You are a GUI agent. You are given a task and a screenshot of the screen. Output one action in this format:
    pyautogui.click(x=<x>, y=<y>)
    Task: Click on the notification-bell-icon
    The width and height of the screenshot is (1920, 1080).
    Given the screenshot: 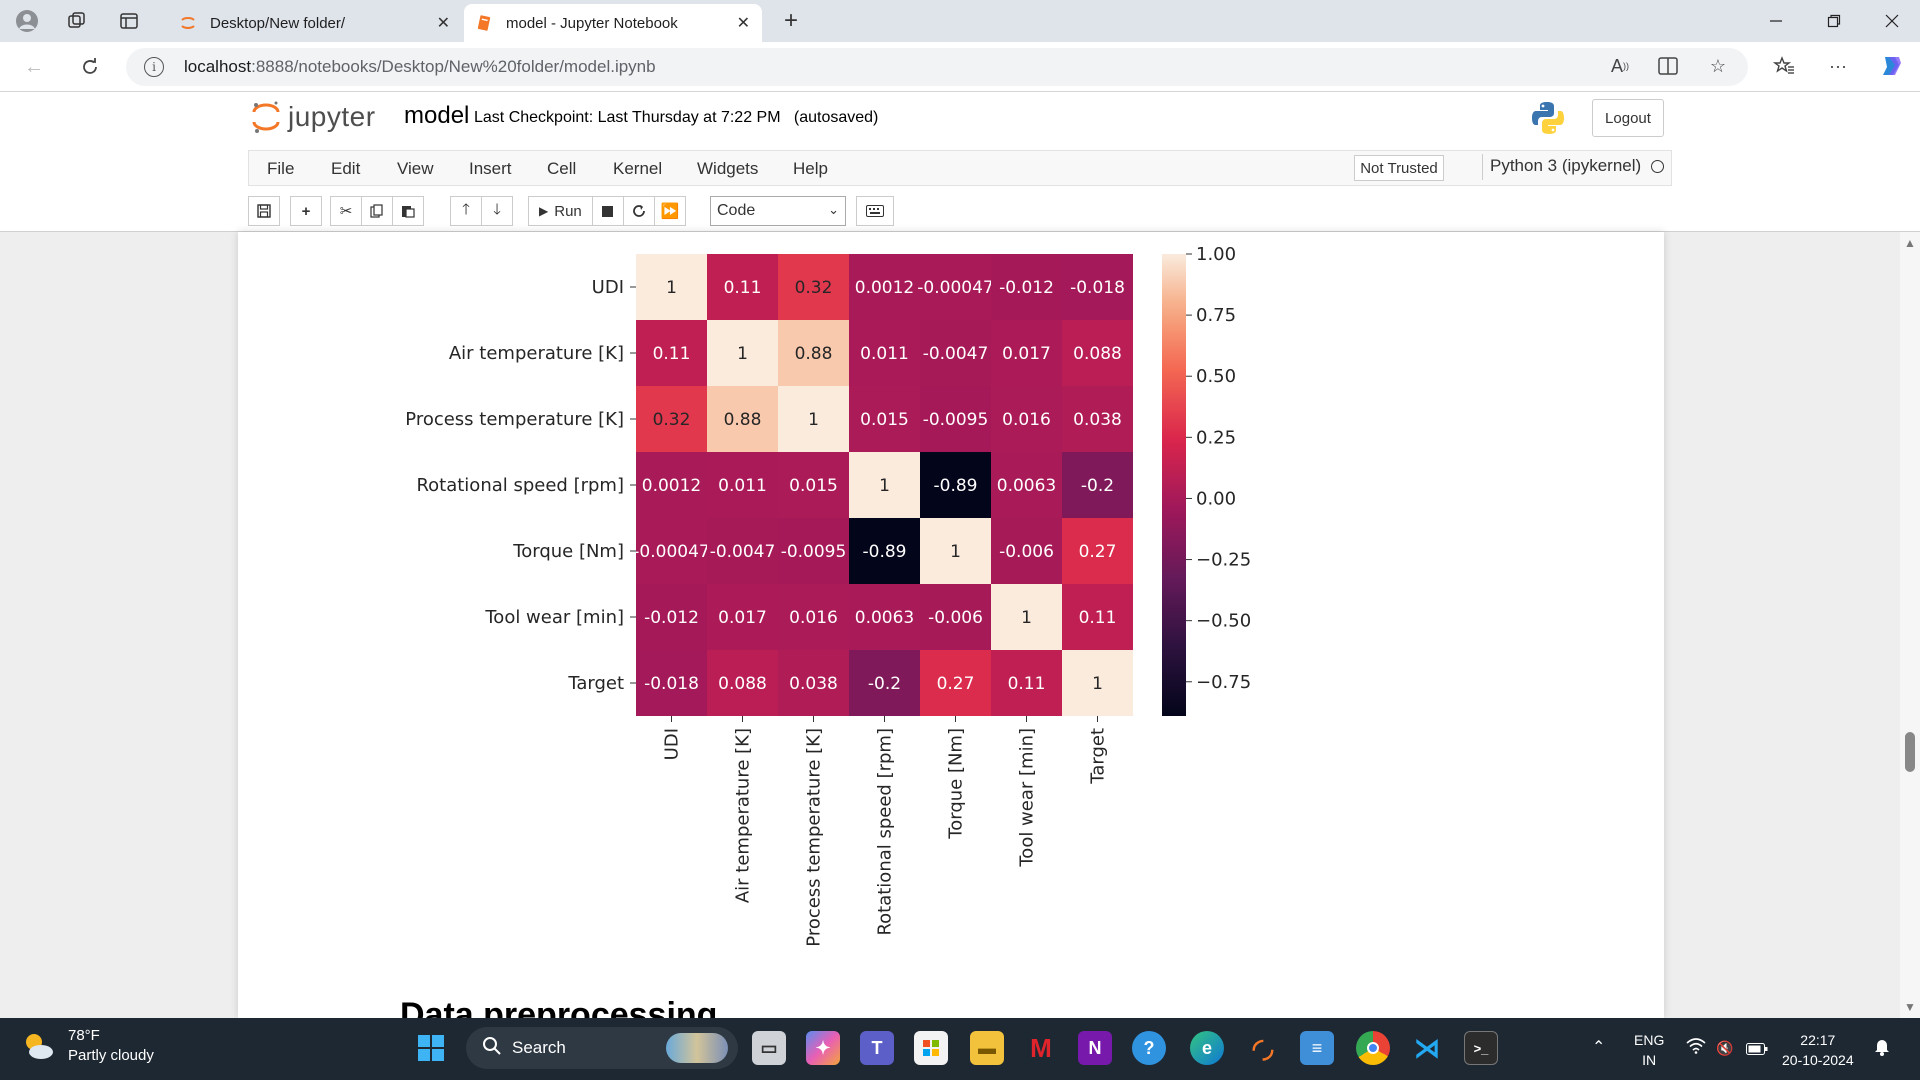 What is the action you would take?
    pyautogui.click(x=1882, y=1049)
    